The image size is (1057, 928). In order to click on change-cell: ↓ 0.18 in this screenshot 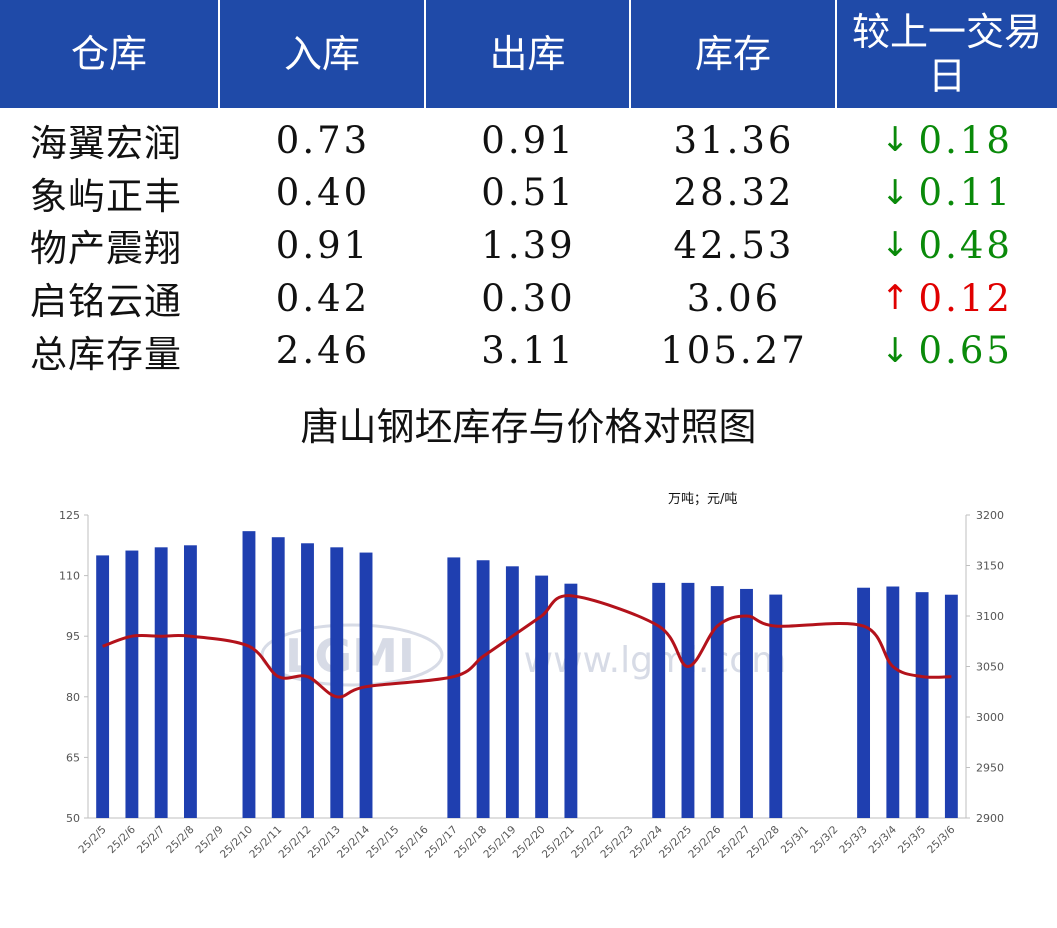, I will do `click(947, 140)`.